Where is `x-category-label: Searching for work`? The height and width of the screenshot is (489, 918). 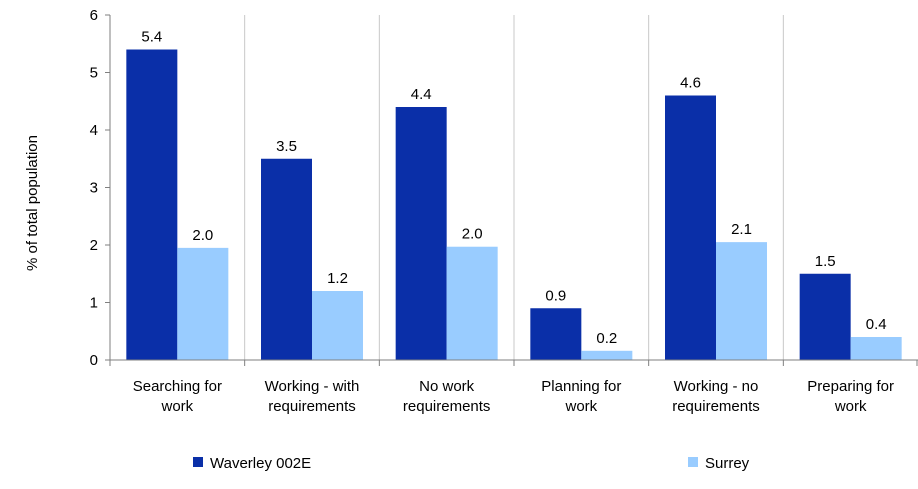 x-category-label: Searching for work is located at coordinates (177, 396).